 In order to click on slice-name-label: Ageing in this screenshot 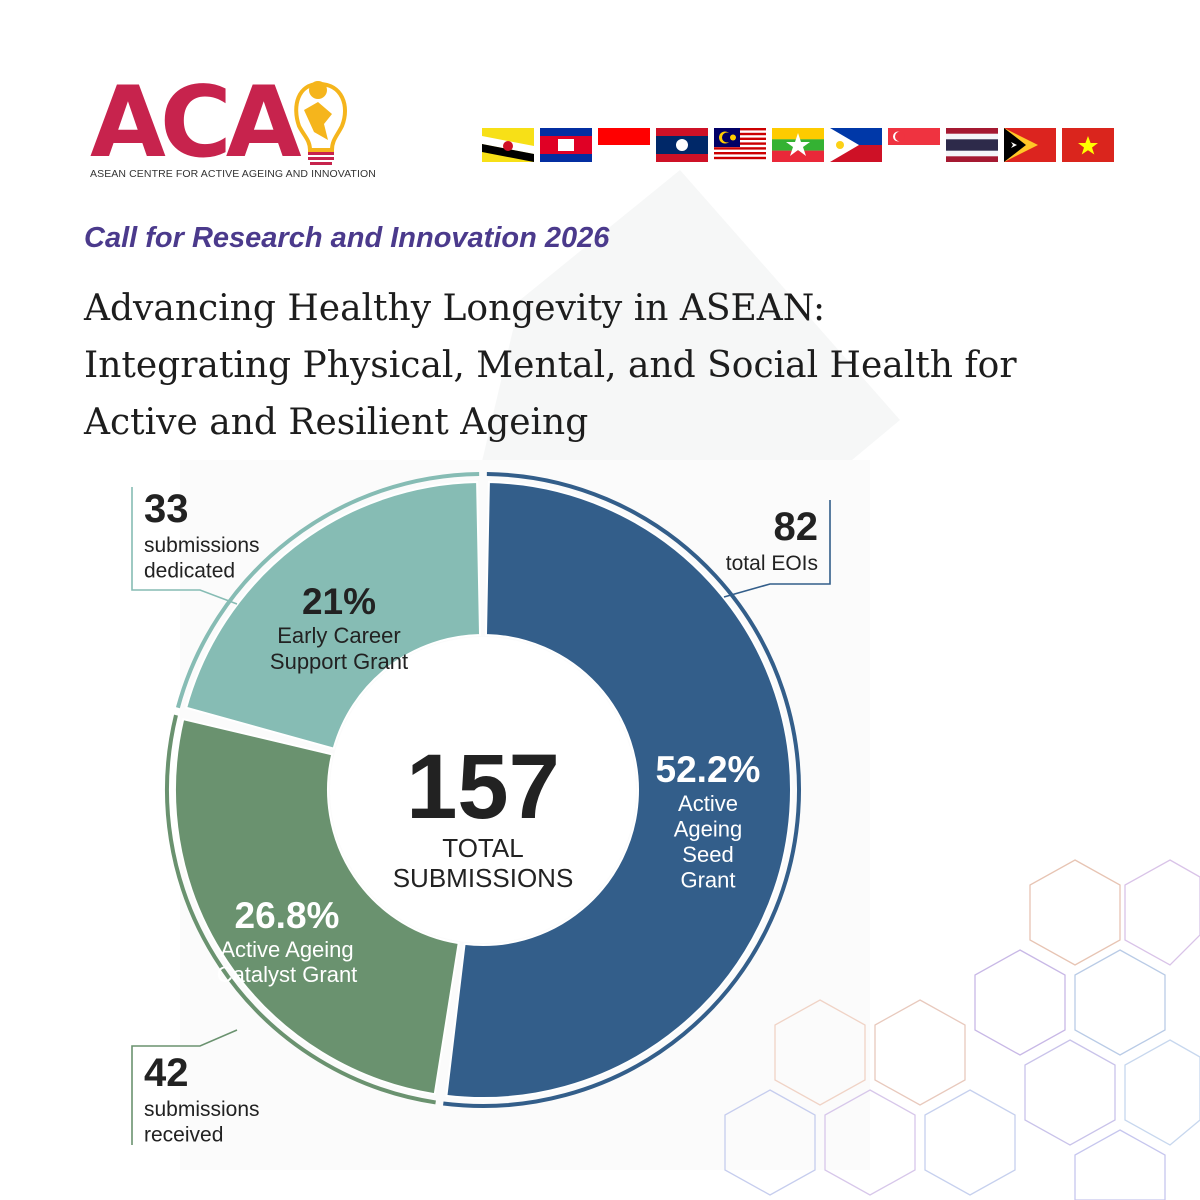, I will do `click(708, 829)`.